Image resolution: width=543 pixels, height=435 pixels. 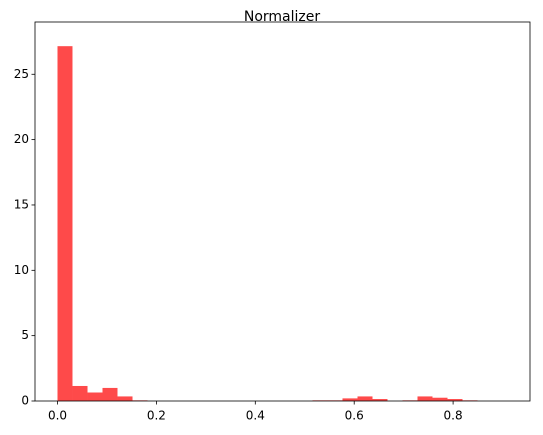 What do you see at coordinates (282, 17) in the screenshot?
I see `chart-title: Normalizer` at bounding box center [282, 17].